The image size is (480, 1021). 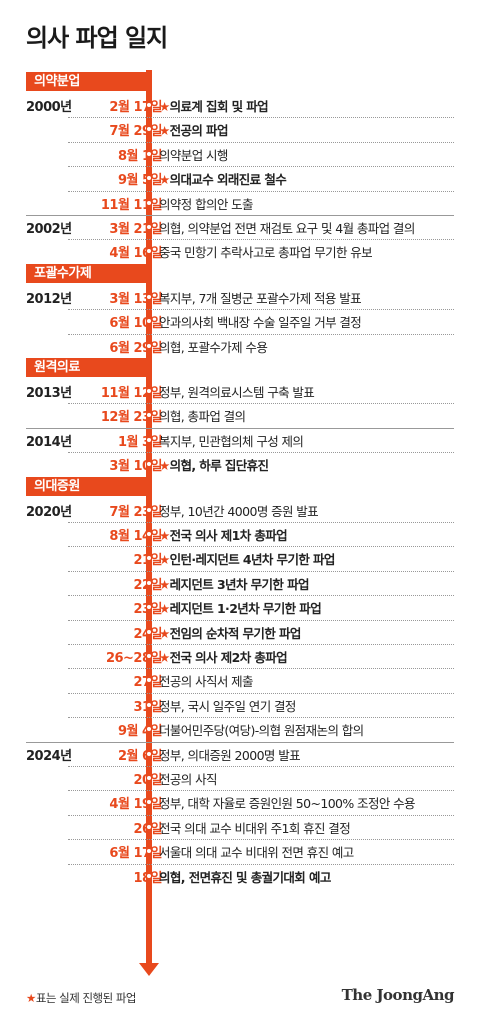 What do you see at coordinates (287, 227) in the screenshot?
I see `event-text: 의협, 의약분업 전면 재검토 요구 및 4월 총파업 결의` at bounding box center [287, 227].